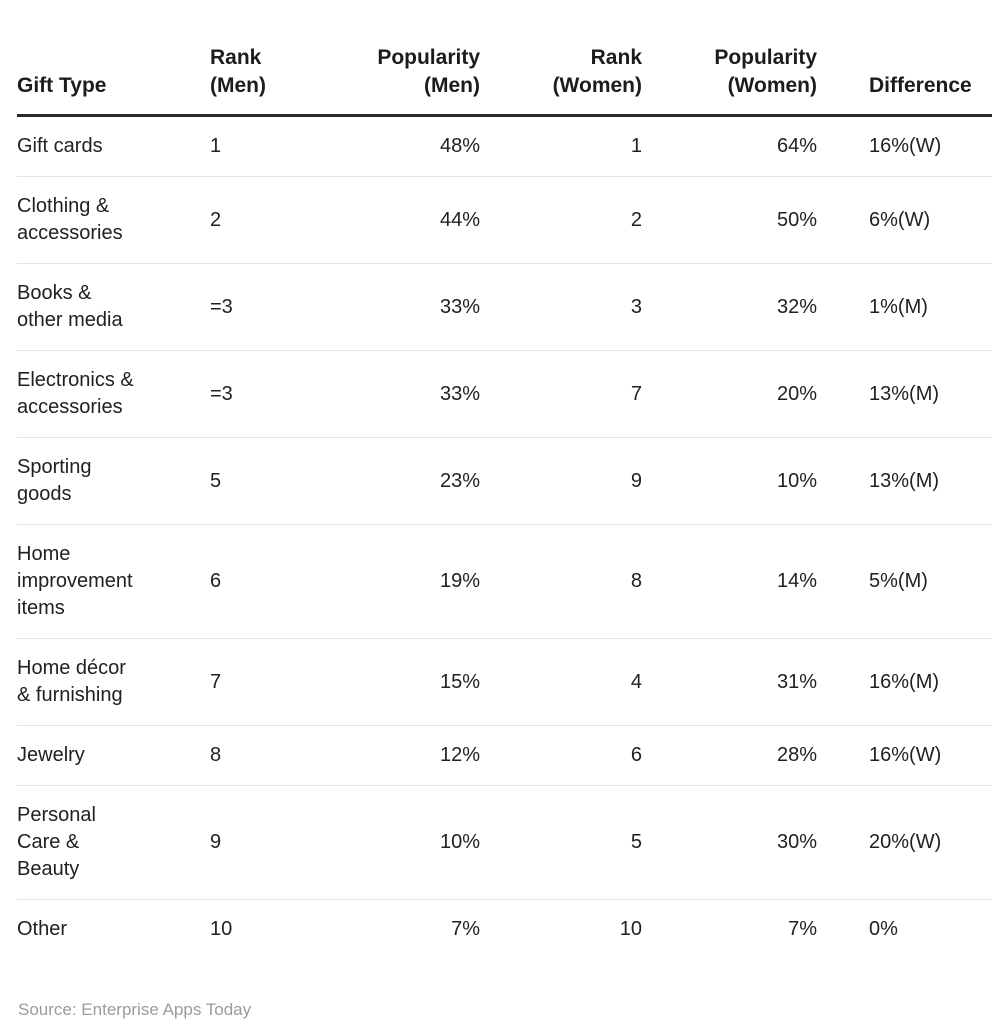  What do you see at coordinates (802, 929) in the screenshot?
I see `cell-popularity-women: 7%` at bounding box center [802, 929].